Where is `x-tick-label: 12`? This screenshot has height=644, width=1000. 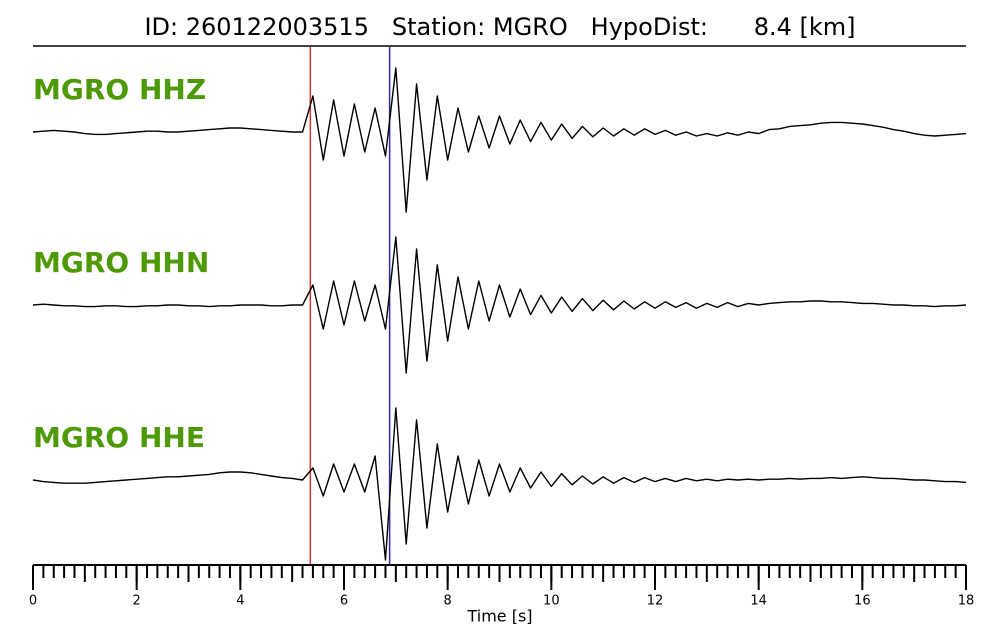
x-tick-label: 12 is located at coordinates (655, 601).